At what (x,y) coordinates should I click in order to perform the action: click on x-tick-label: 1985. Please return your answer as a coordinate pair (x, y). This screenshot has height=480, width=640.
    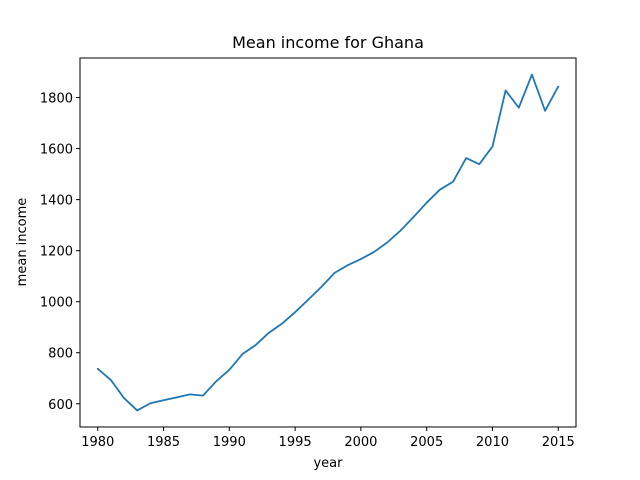
    Looking at the image, I should click on (163, 442).